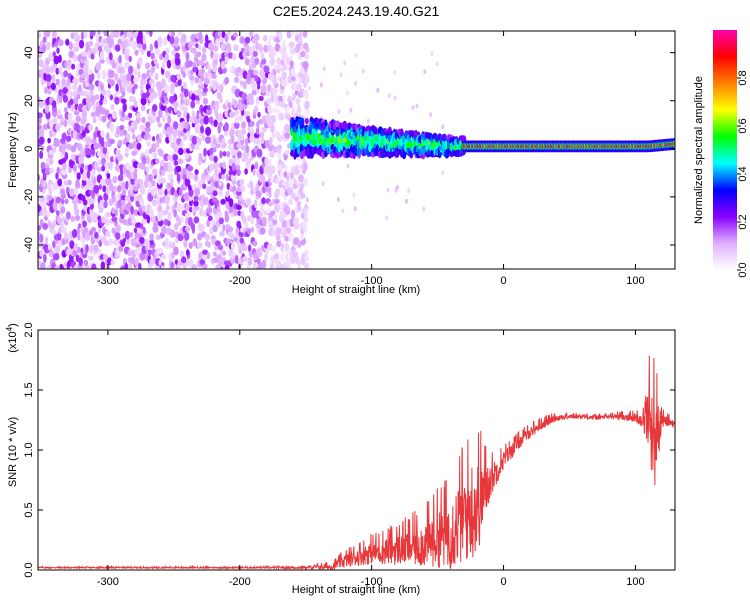 Image resolution: width=750 pixels, height=600 pixels. I want to click on snr-multiplier-label: (x104), so click(12, 338).